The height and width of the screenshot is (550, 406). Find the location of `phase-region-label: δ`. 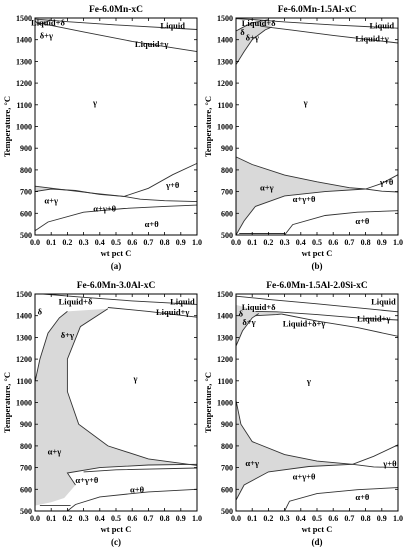

phase-region-label: δ is located at coordinates (241, 314).